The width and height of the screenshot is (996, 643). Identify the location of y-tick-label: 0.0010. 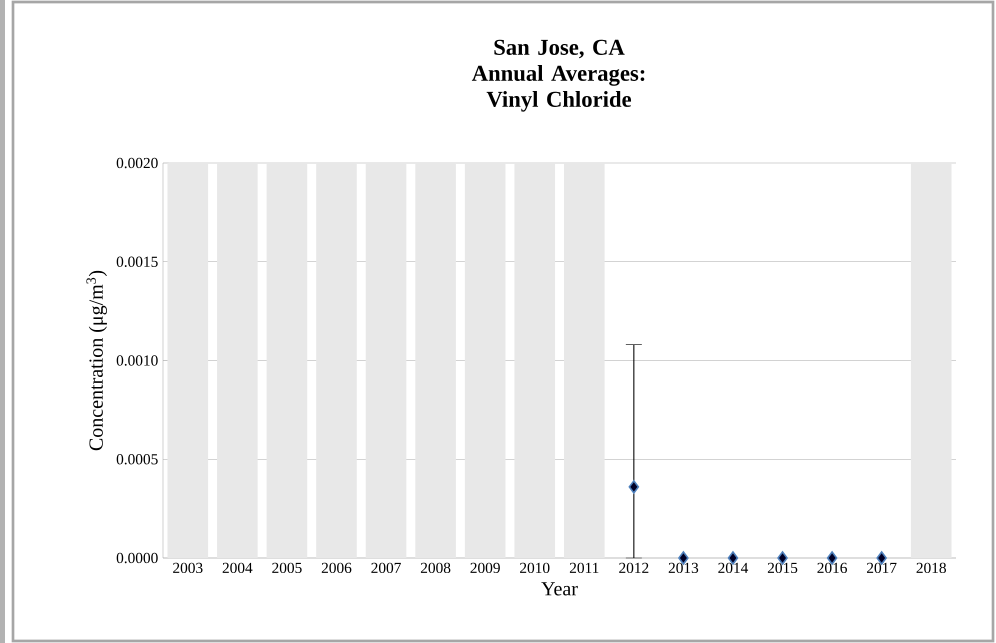
(137, 360).